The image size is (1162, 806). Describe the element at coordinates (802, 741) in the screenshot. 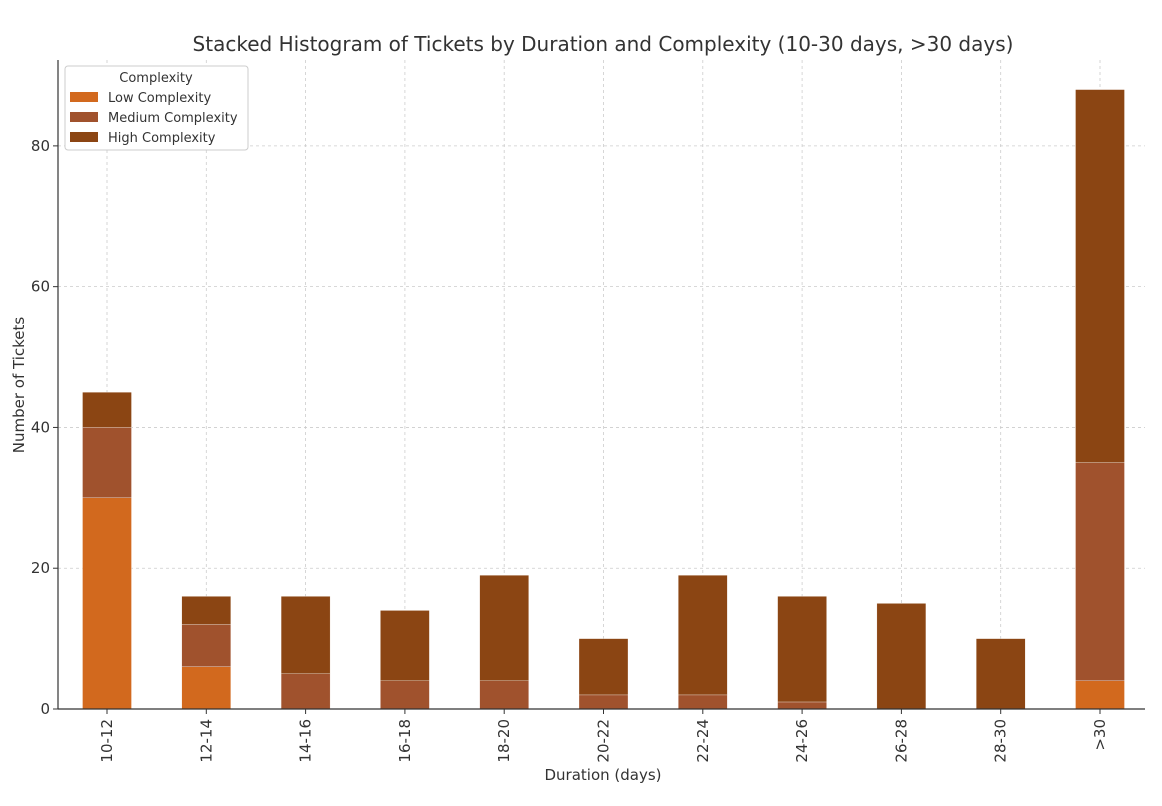

I see `x-tick-label: 24-26` at that location.